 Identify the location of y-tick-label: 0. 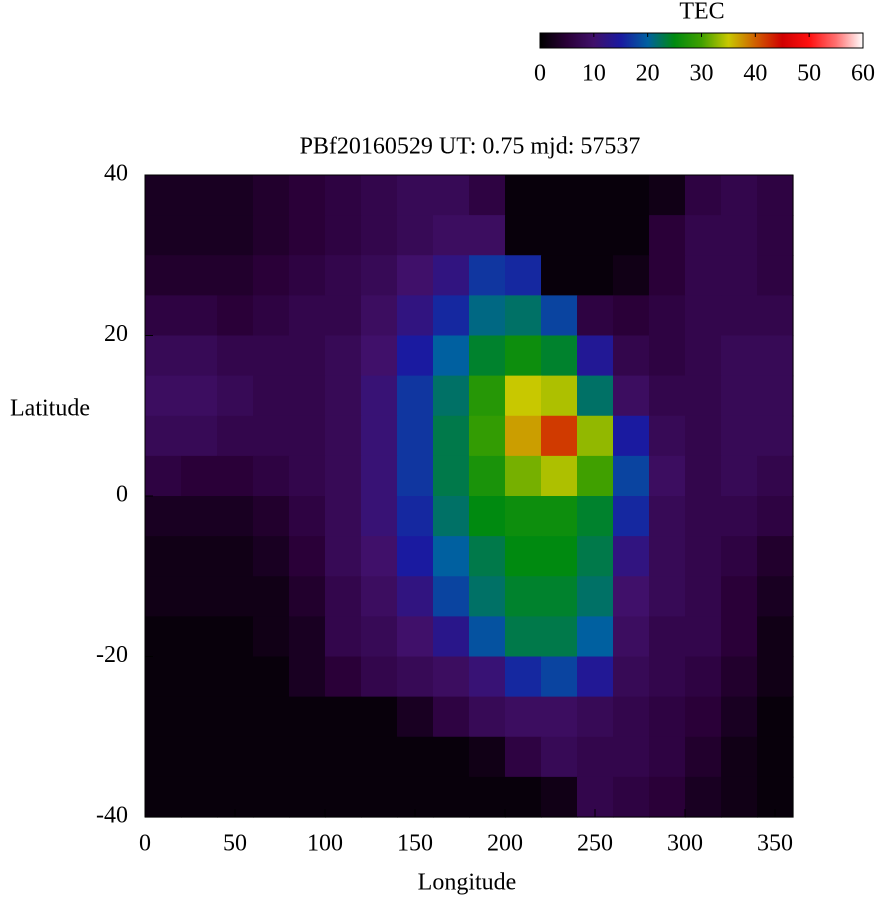
(122, 495).